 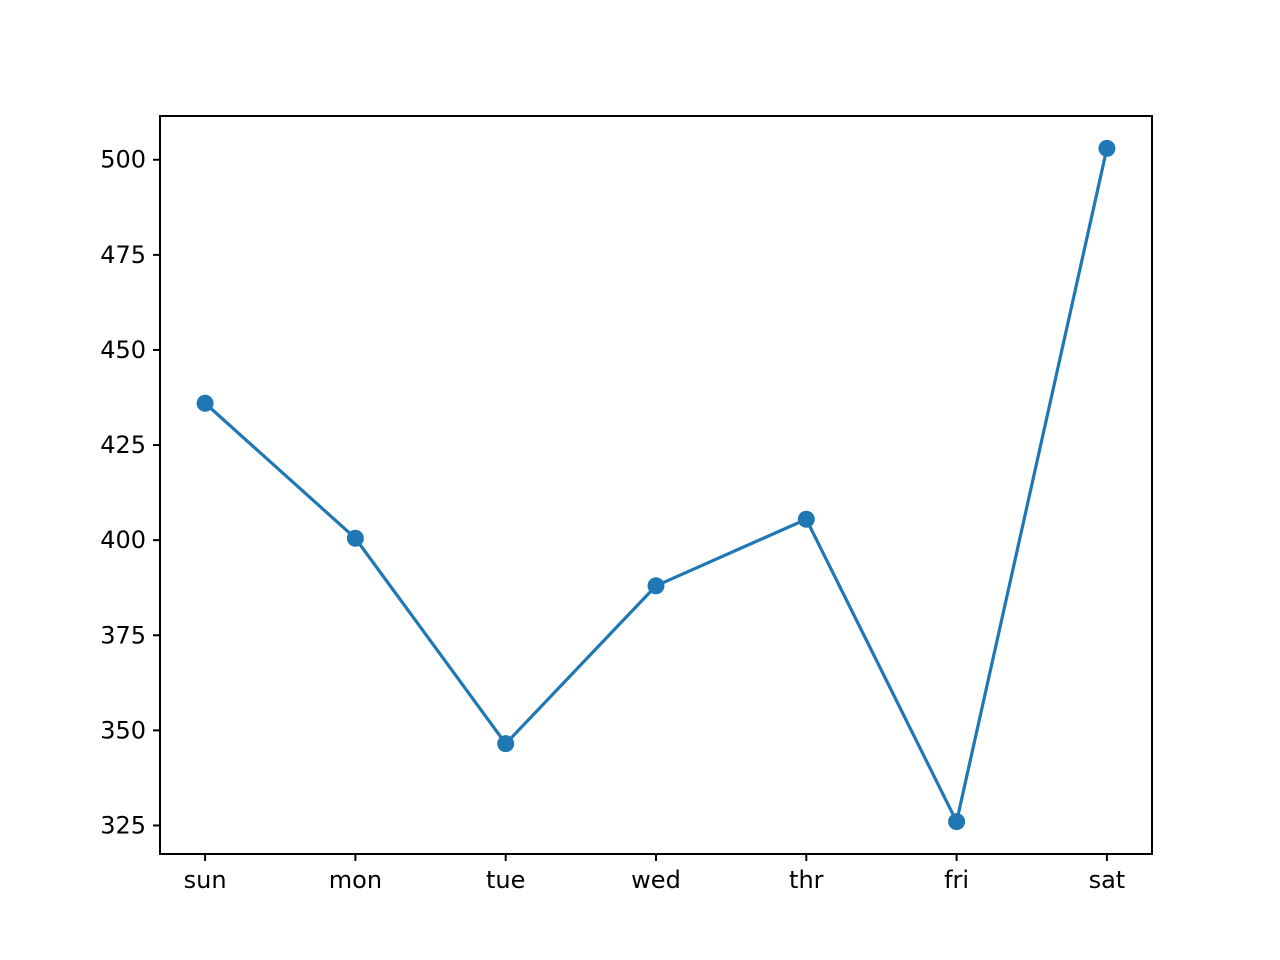 What do you see at coordinates (956, 880) in the screenshot?
I see `x-tick-label: fri` at bounding box center [956, 880].